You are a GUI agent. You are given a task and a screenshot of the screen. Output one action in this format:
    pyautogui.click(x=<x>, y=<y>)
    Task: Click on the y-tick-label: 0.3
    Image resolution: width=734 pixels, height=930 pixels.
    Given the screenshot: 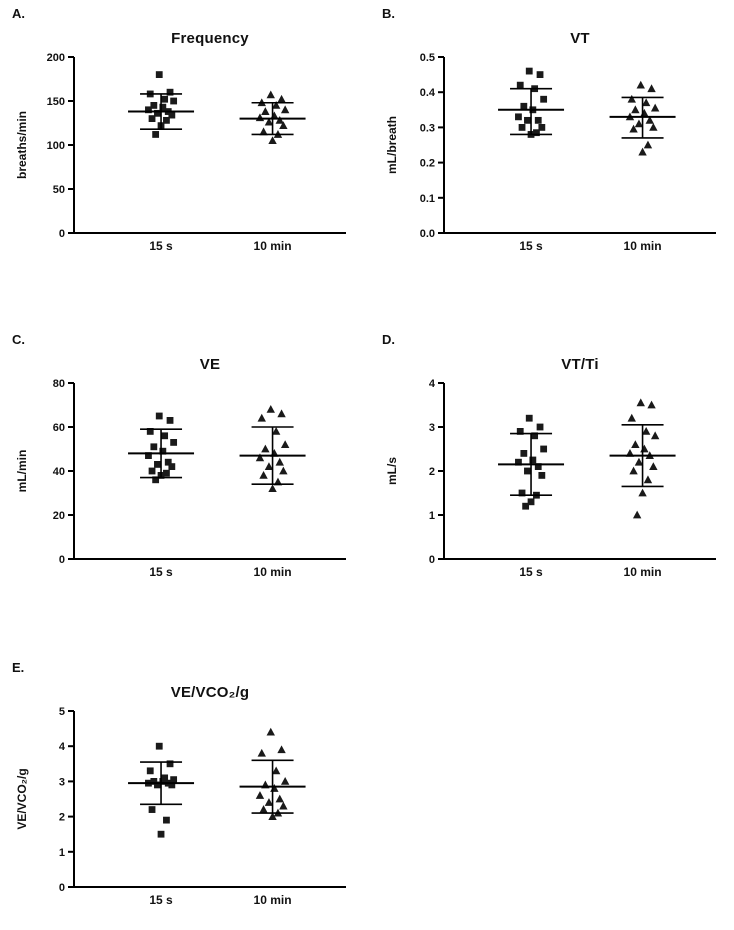 What is the action you would take?
    pyautogui.click(x=427, y=128)
    